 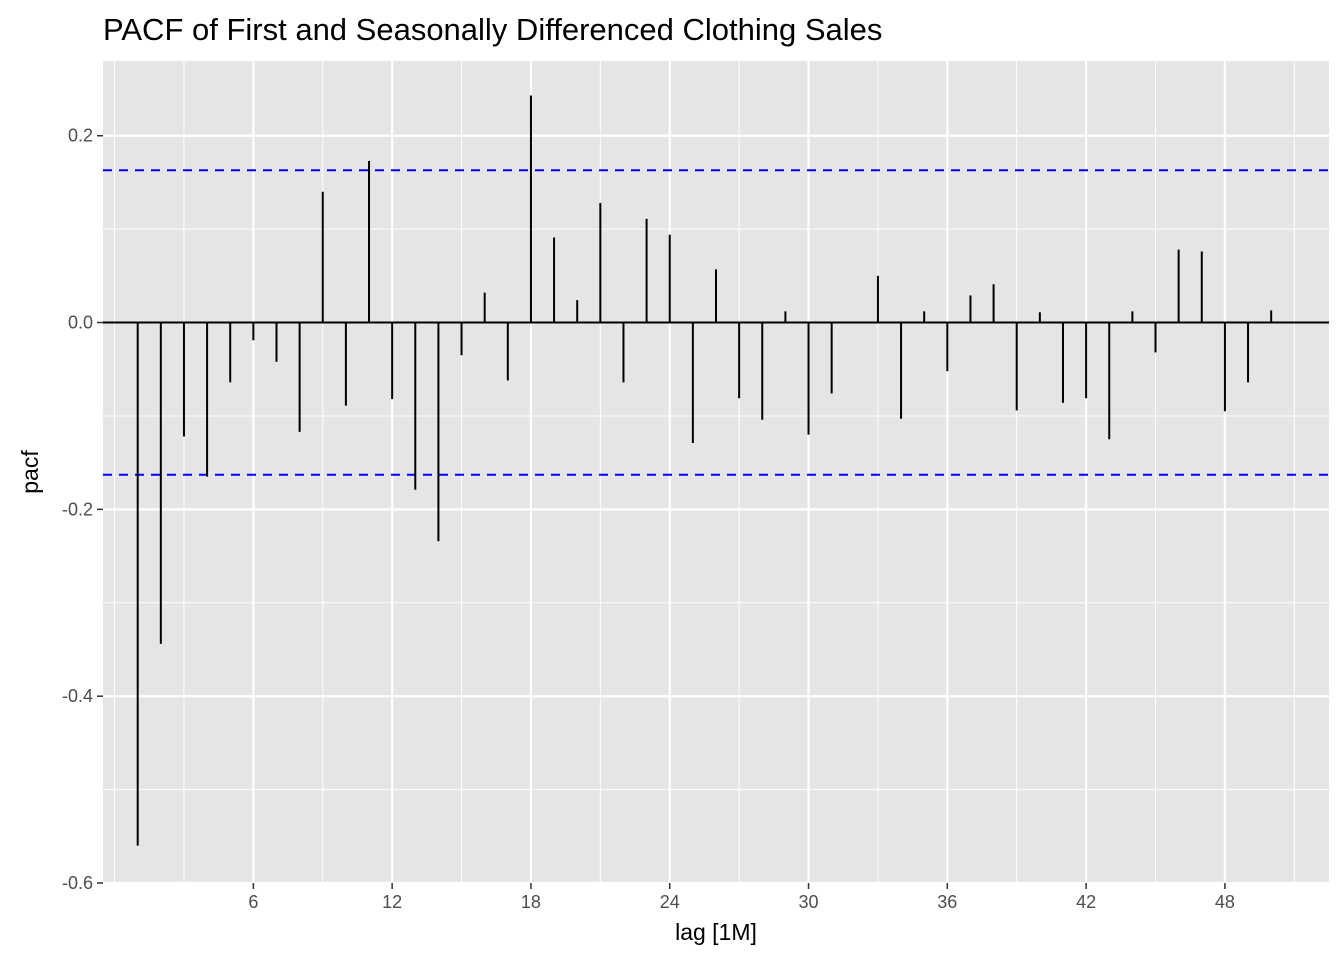 What do you see at coordinates (1086, 902) in the screenshot?
I see `x-tick-label: 42` at bounding box center [1086, 902].